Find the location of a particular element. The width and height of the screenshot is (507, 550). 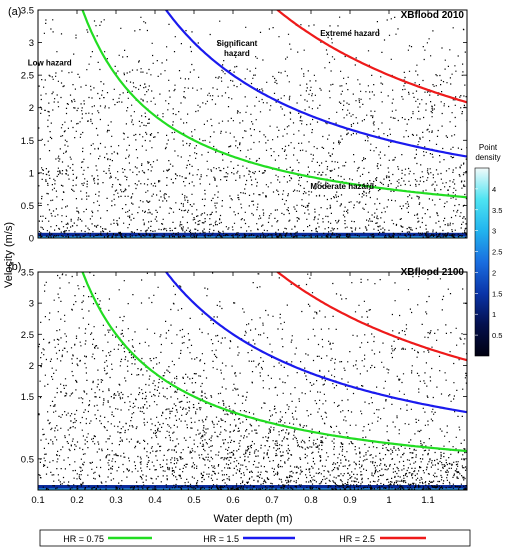

y-axis-label: Velocity (m/s) is located at coordinates (9, 255).